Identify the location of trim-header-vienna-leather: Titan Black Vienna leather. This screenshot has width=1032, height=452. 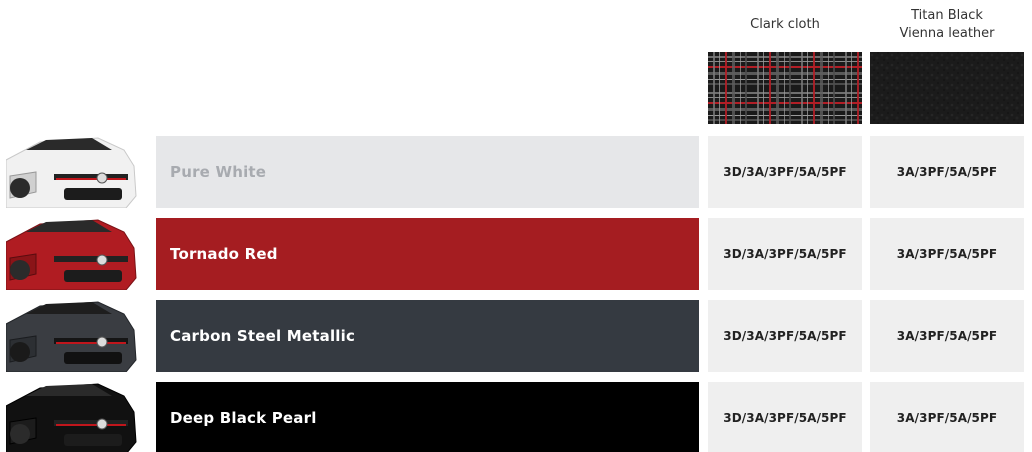
(947, 25).